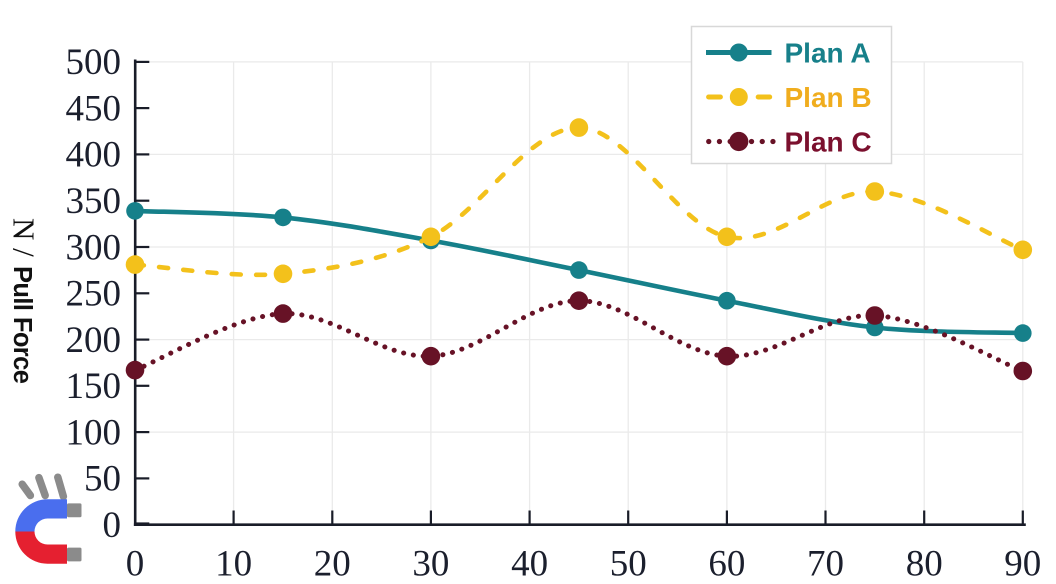 Image resolution: width=1056 pixels, height=584 pixels. What do you see at coordinates (94, 340) in the screenshot?
I see `svg-text: 200` at bounding box center [94, 340].